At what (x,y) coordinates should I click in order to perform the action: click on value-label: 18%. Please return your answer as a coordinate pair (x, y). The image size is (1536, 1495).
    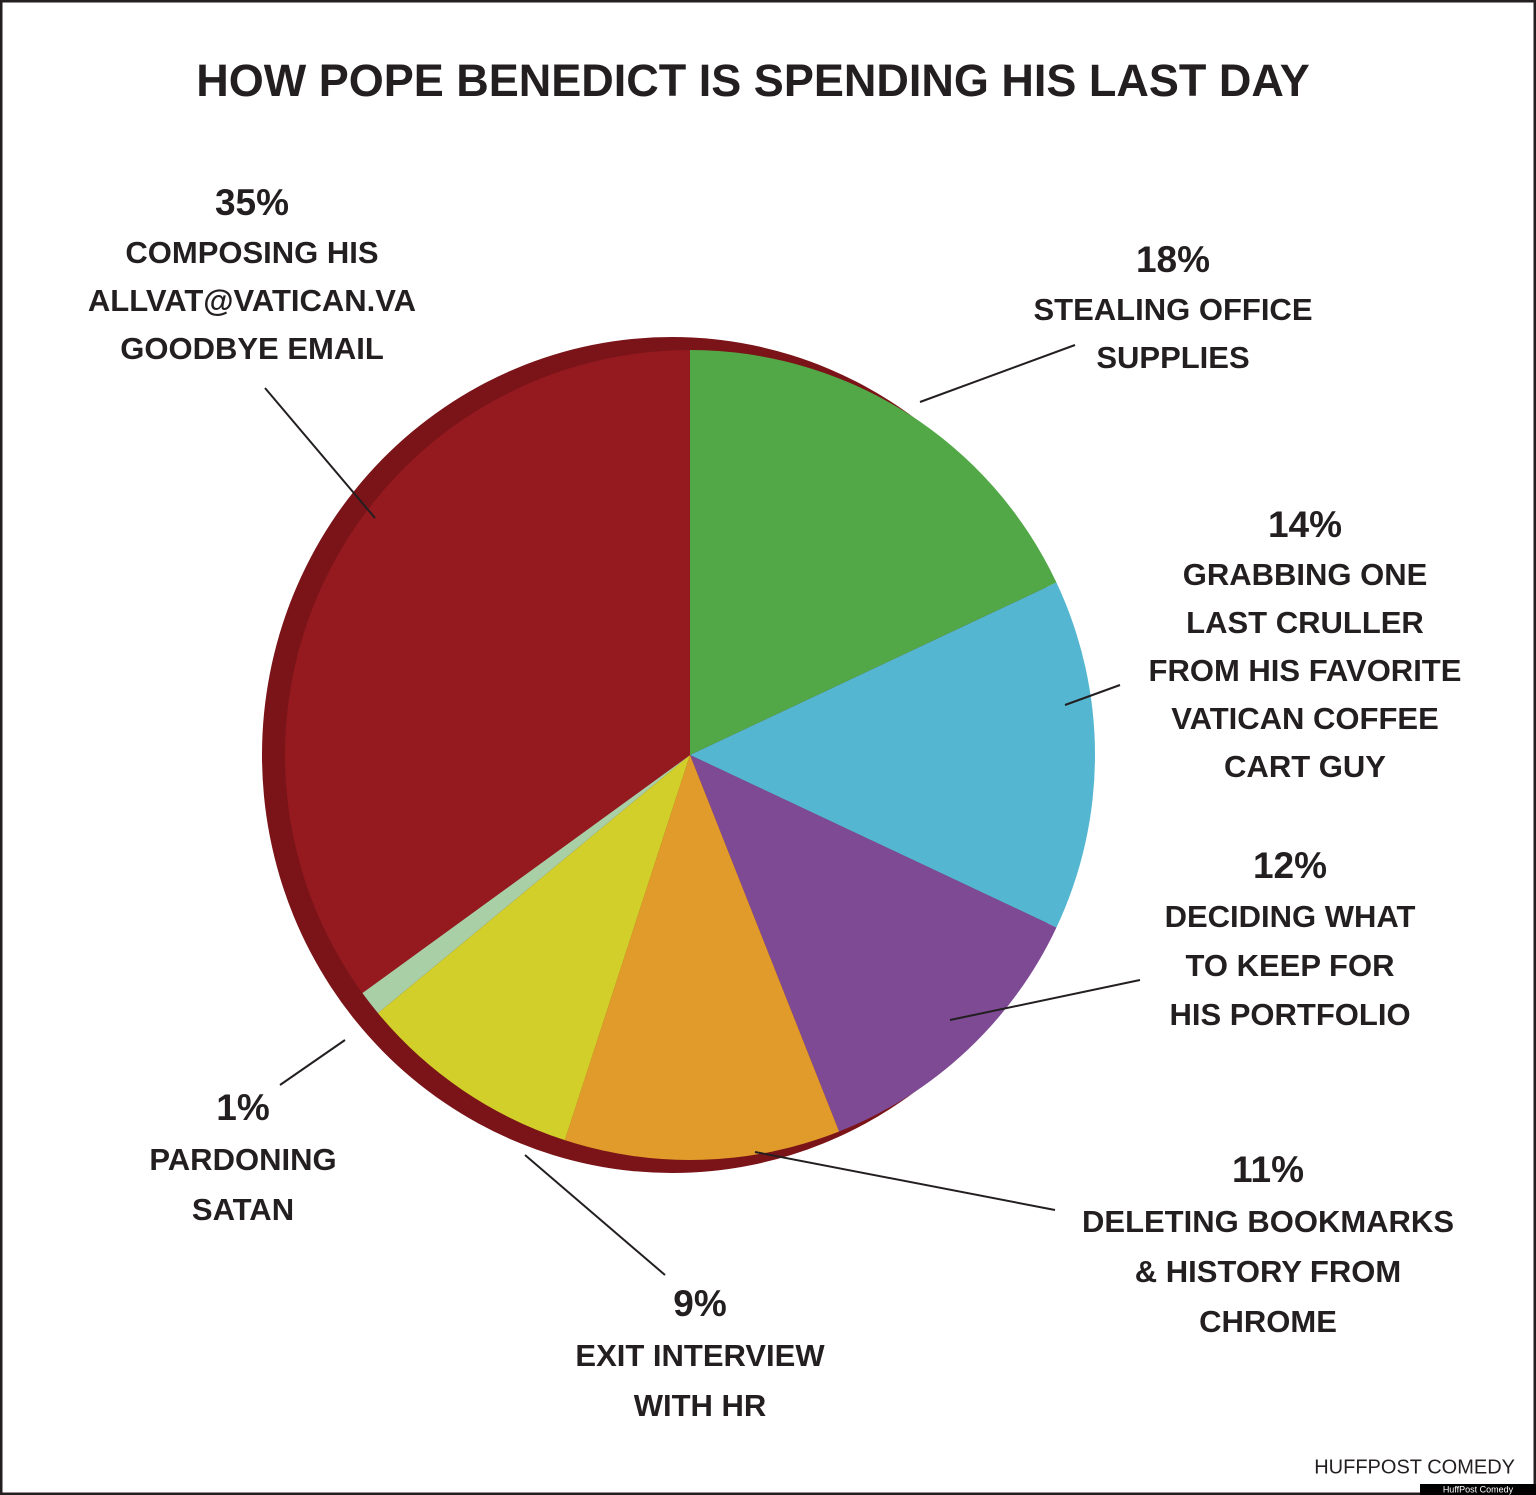
    Looking at the image, I should click on (1173, 259).